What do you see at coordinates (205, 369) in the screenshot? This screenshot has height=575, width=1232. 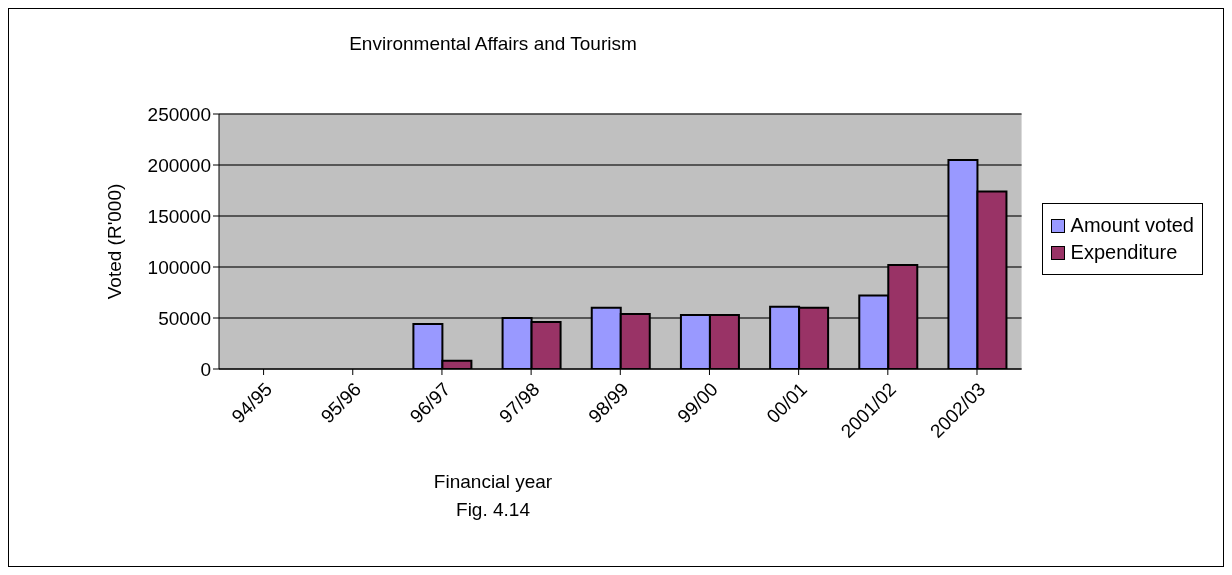 I see `y-tick-label: 0` at bounding box center [205, 369].